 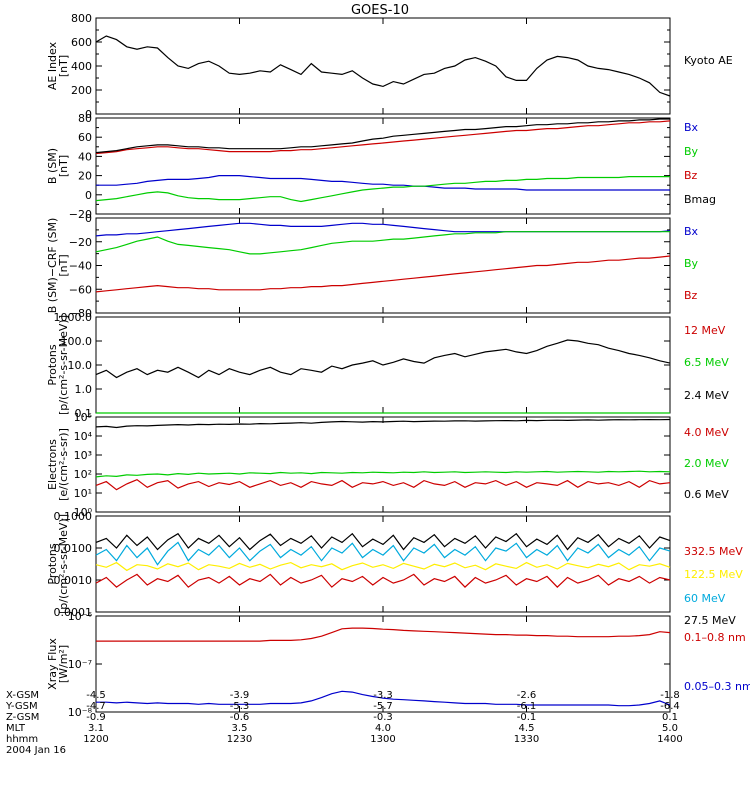 I want to click on x-row-value: -0.6, so click(x=240, y=717).